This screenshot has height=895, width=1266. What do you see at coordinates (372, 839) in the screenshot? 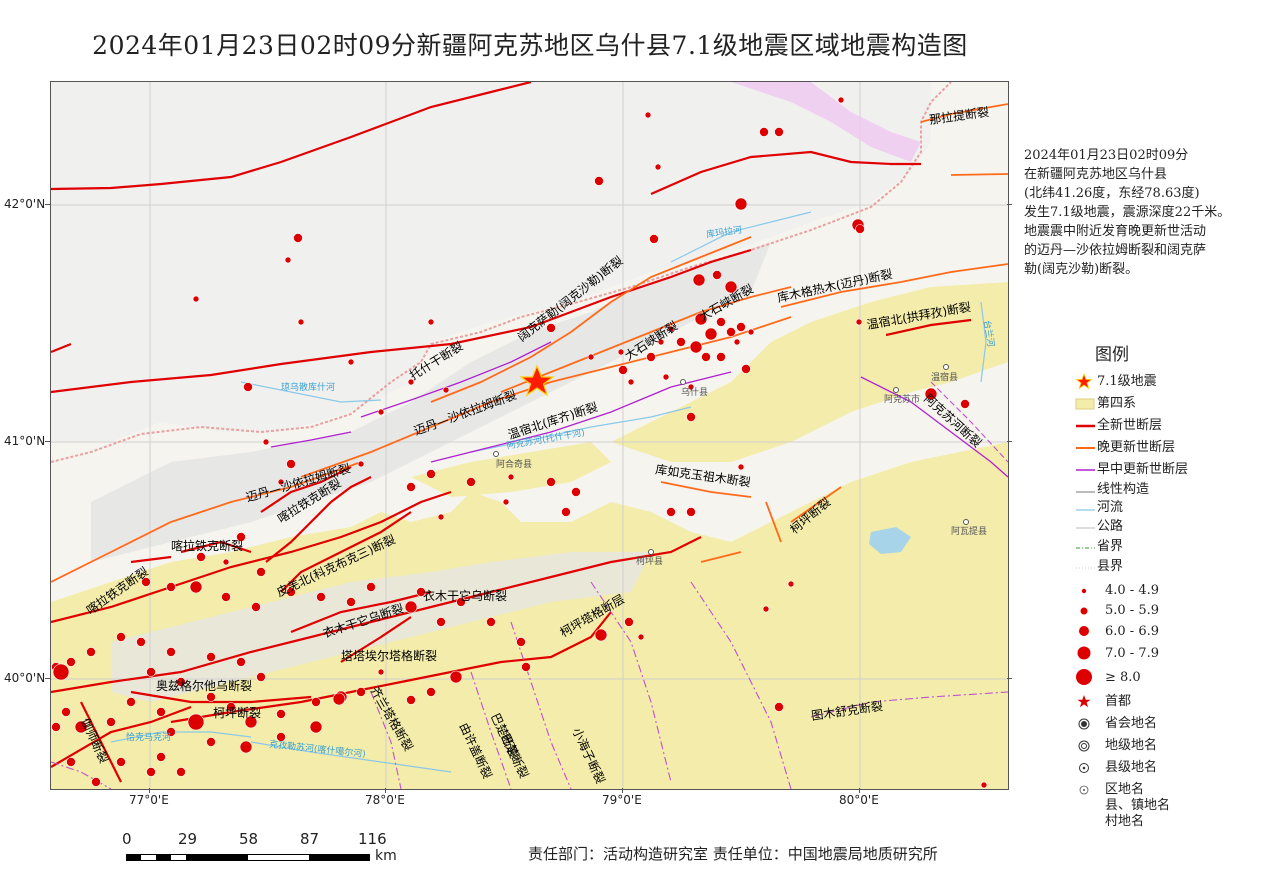
I see `scale-tick-label: 116` at bounding box center [372, 839].